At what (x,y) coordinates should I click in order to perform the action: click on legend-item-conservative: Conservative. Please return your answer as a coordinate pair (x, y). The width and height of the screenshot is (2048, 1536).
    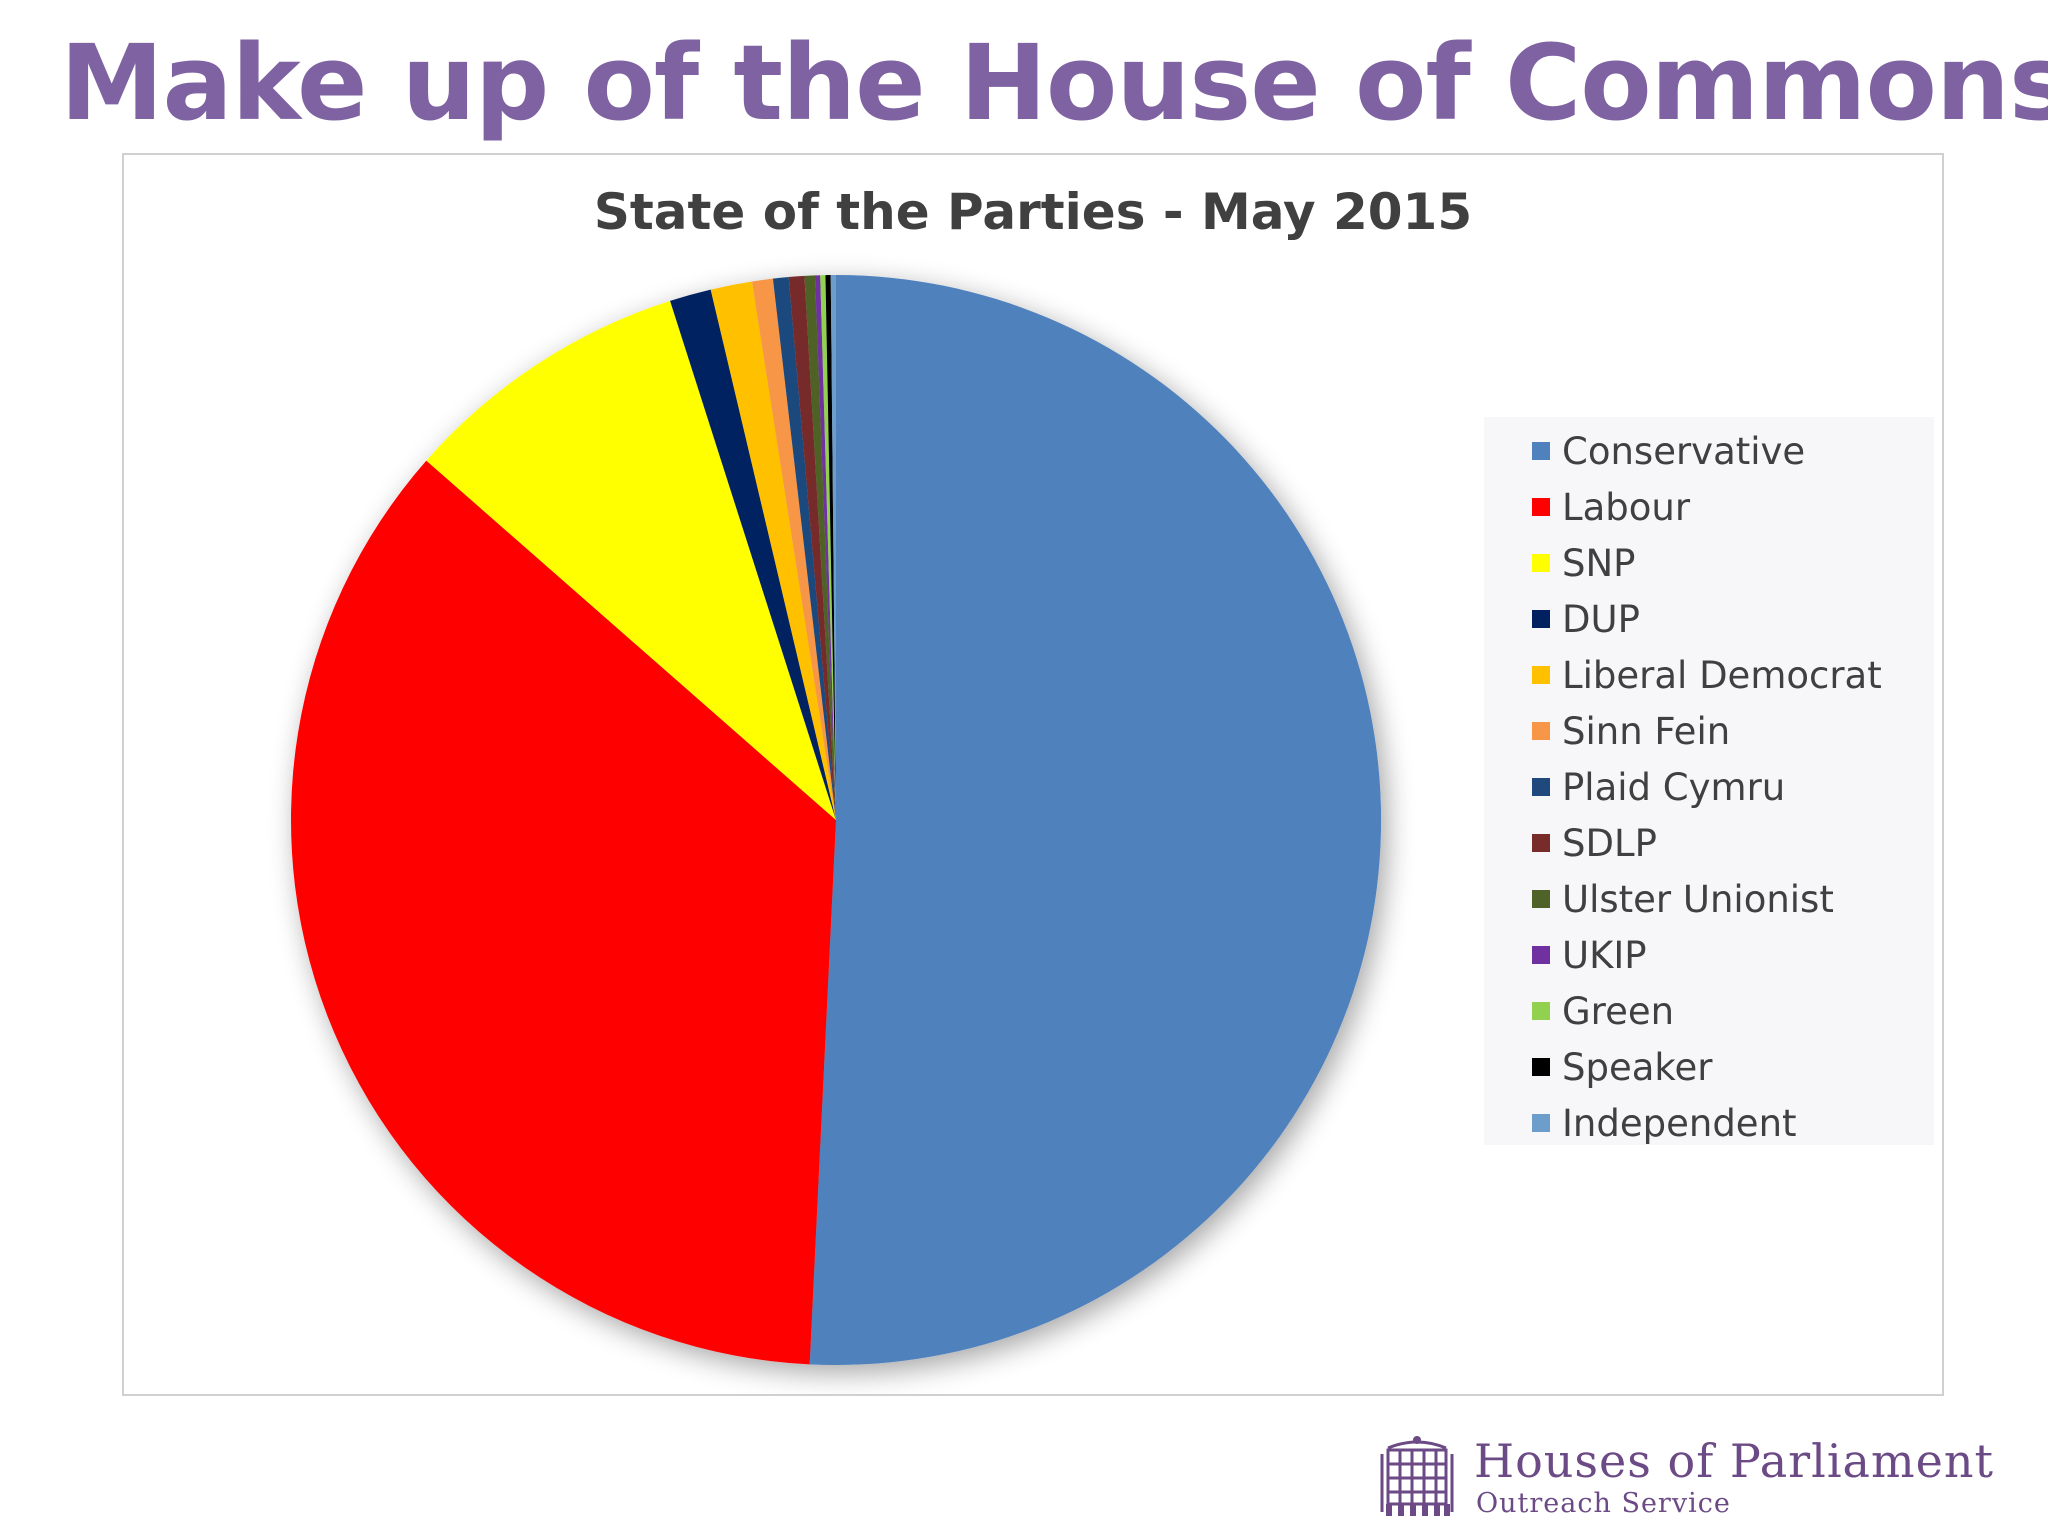
    Looking at the image, I should click on (1709, 451).